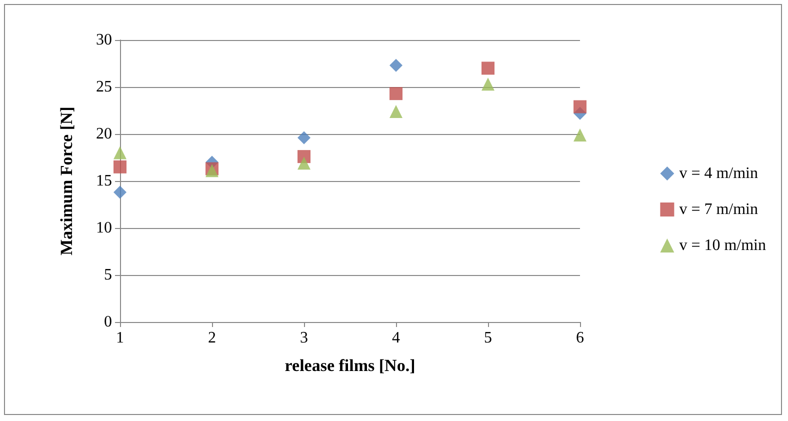 The image size is (788, 421). What do you see at coordinates (120, 338) in the screenshot?
I see `x-tick-label: 1` at bounding box center [120, 338].